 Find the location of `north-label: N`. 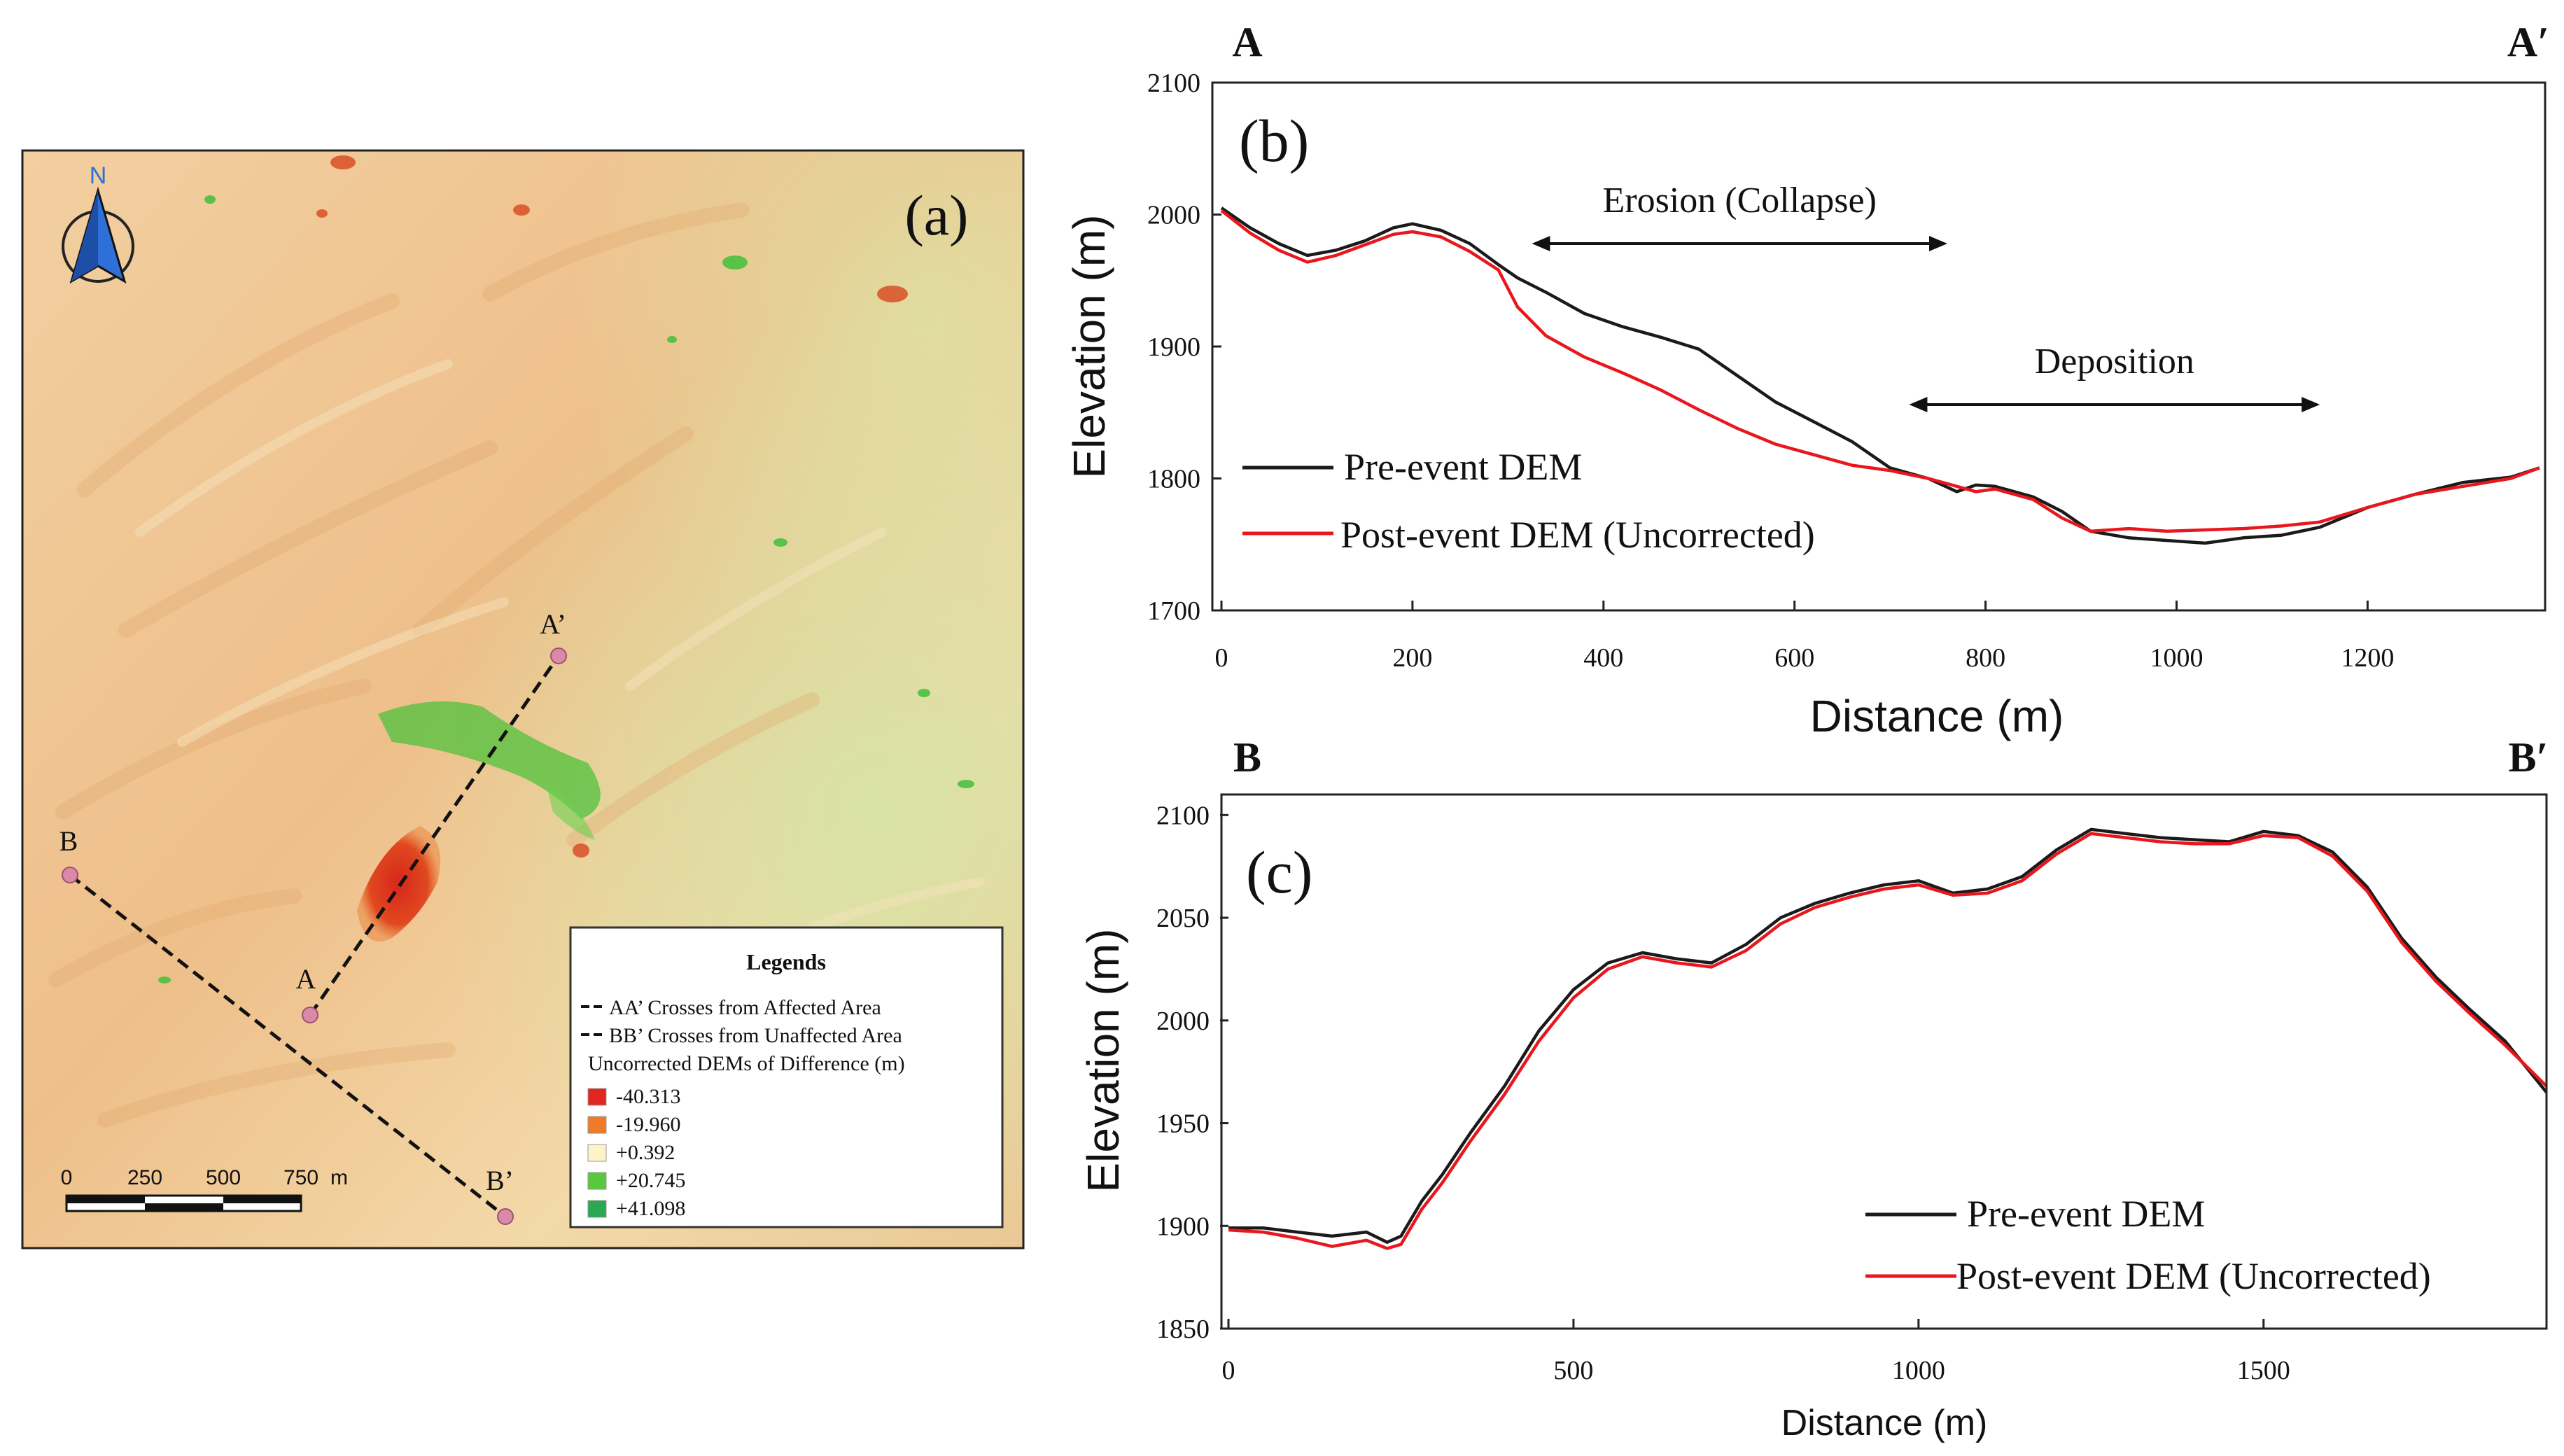

north-label: N is located at coordinates (98, 175).